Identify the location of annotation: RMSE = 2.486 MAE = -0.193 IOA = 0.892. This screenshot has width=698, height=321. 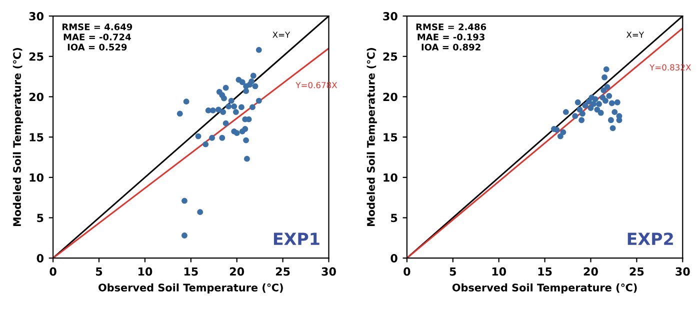
(451, 37).